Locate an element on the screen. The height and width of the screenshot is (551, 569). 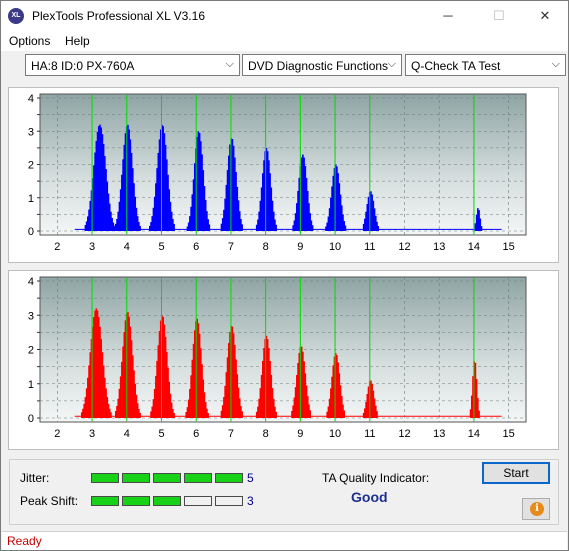
peak-y-tick: 0 is located at coordinates (31, 419).